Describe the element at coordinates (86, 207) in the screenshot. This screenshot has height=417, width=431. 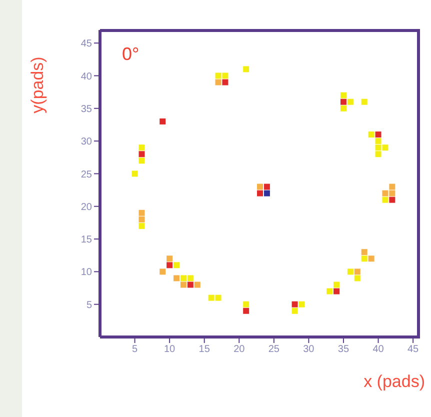
I see `y-tick-label: 20` at that location.